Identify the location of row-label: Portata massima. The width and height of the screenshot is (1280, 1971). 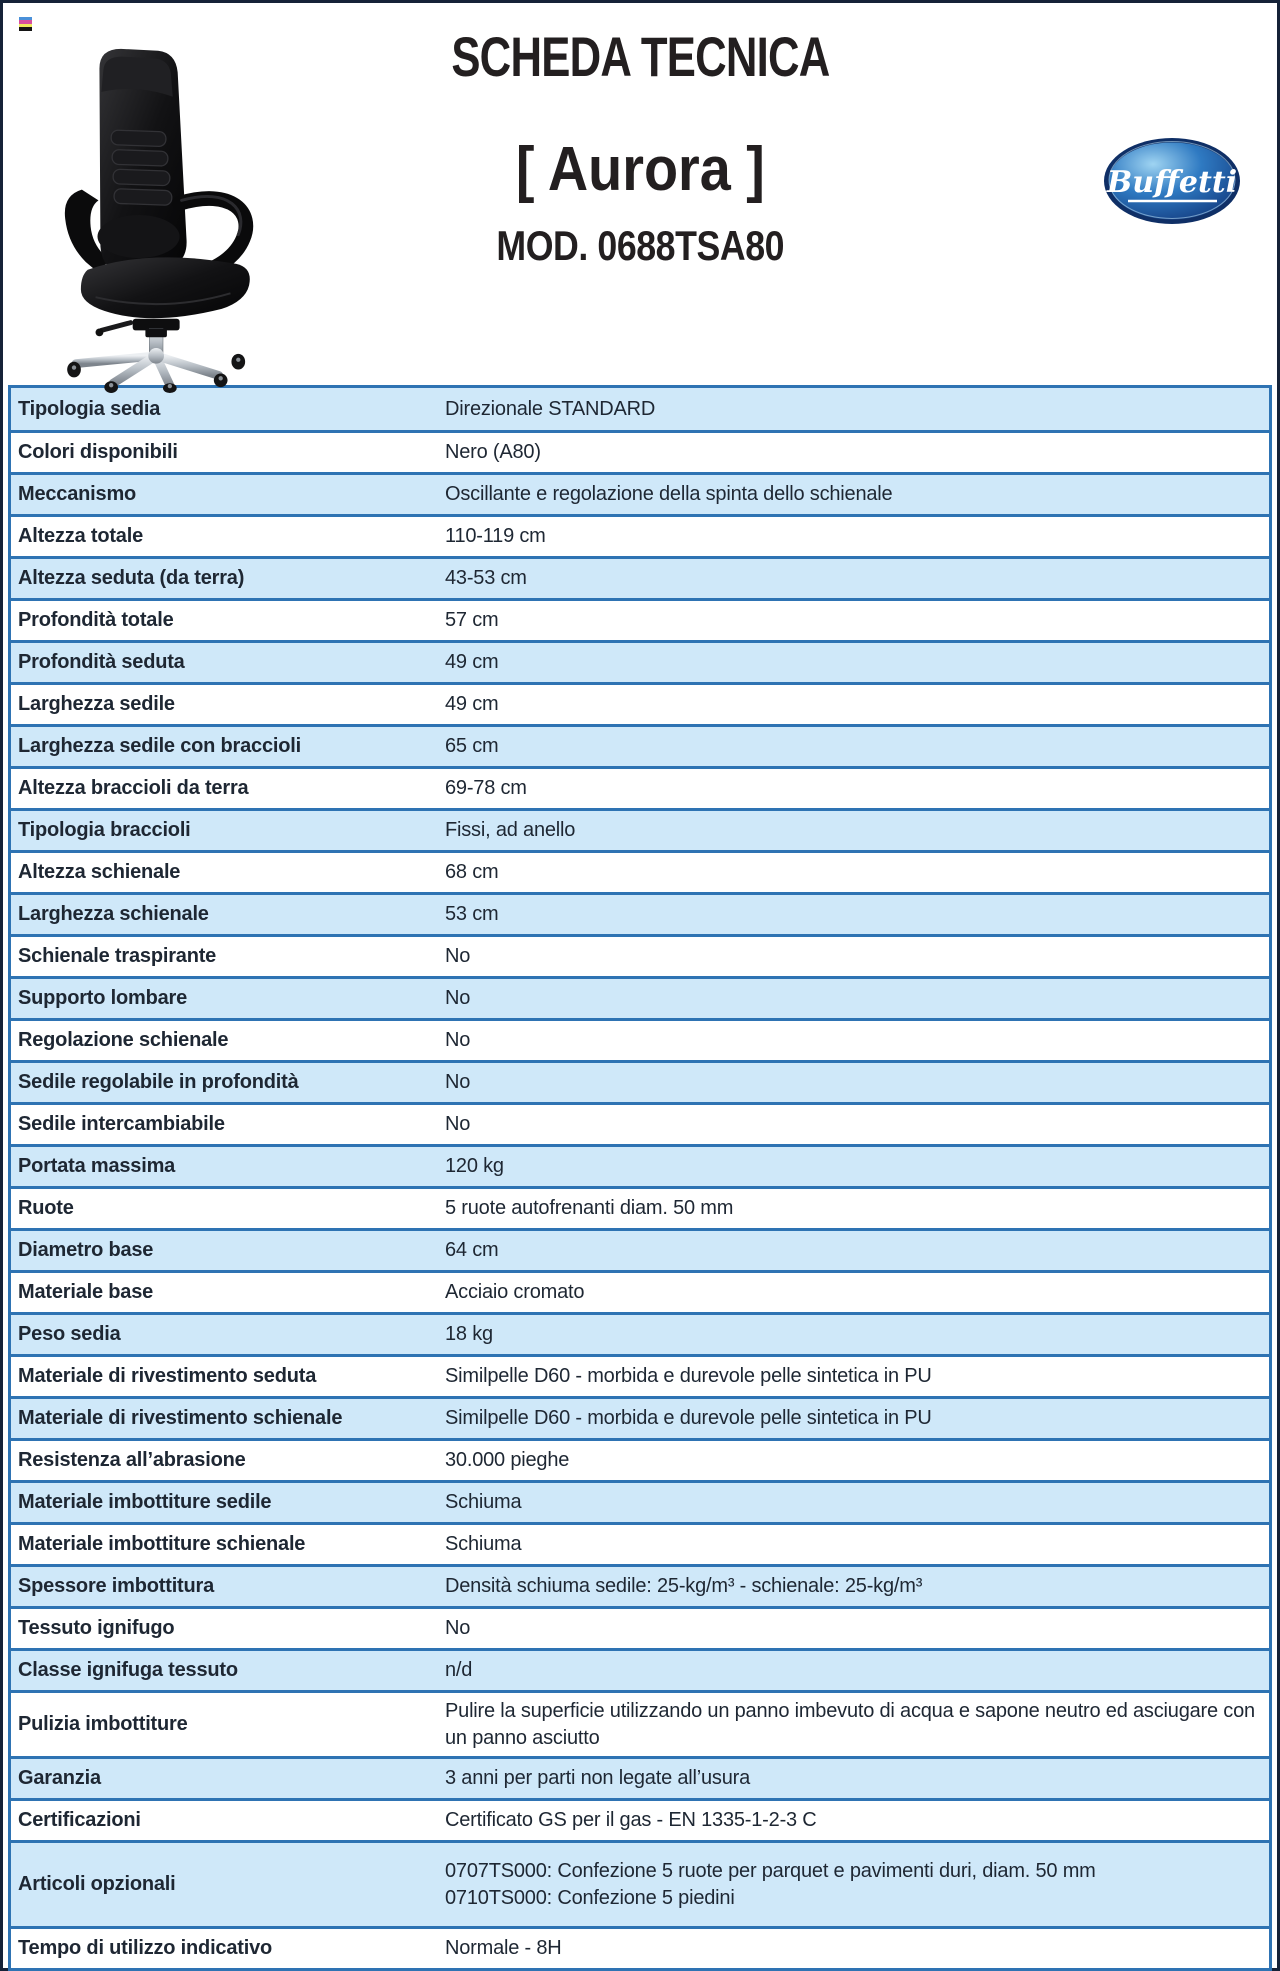
(97, 1166).